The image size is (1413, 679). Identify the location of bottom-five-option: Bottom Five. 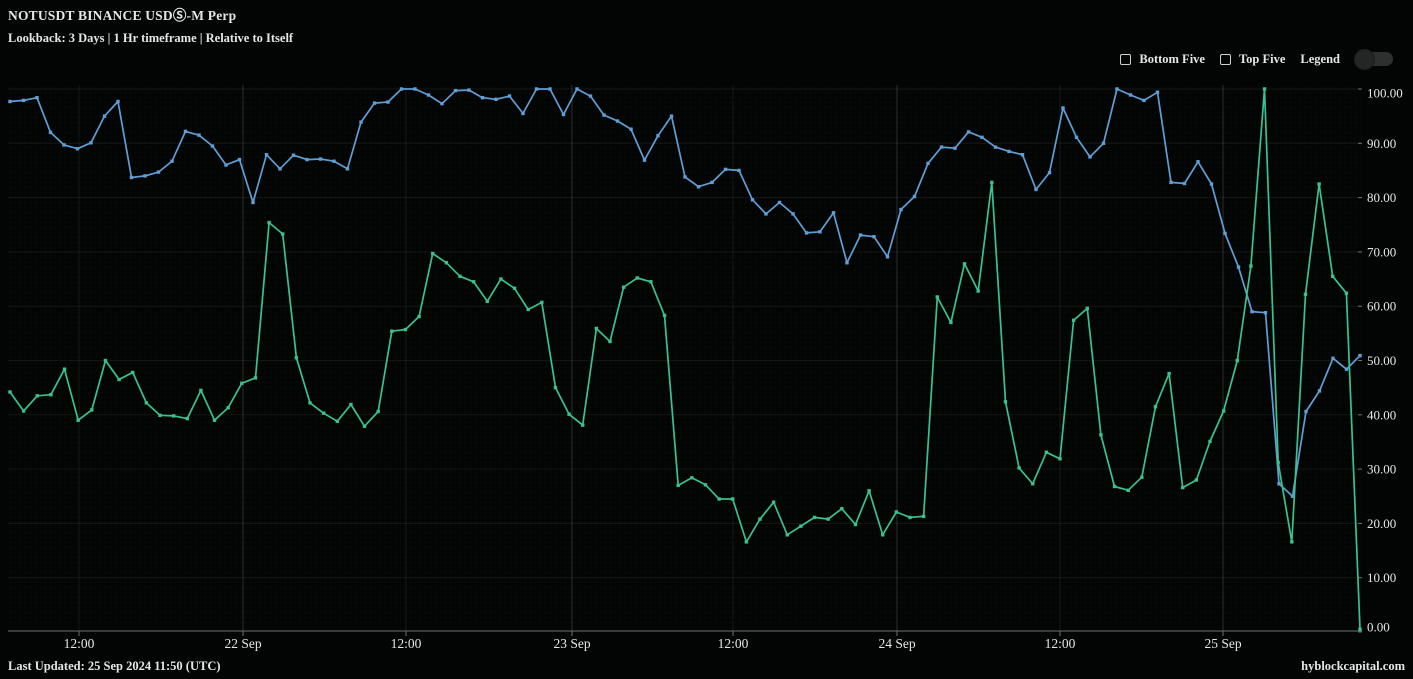
(1162, 59).